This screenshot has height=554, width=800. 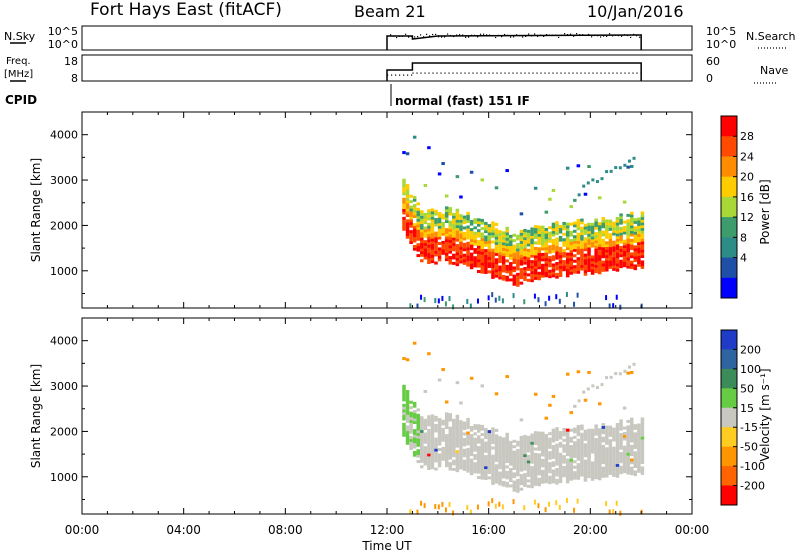 What do you see at coordinates (743, 237) in the screenshot?
I see `colorbar-tick-label: 8` at bounding box center [743, 237].